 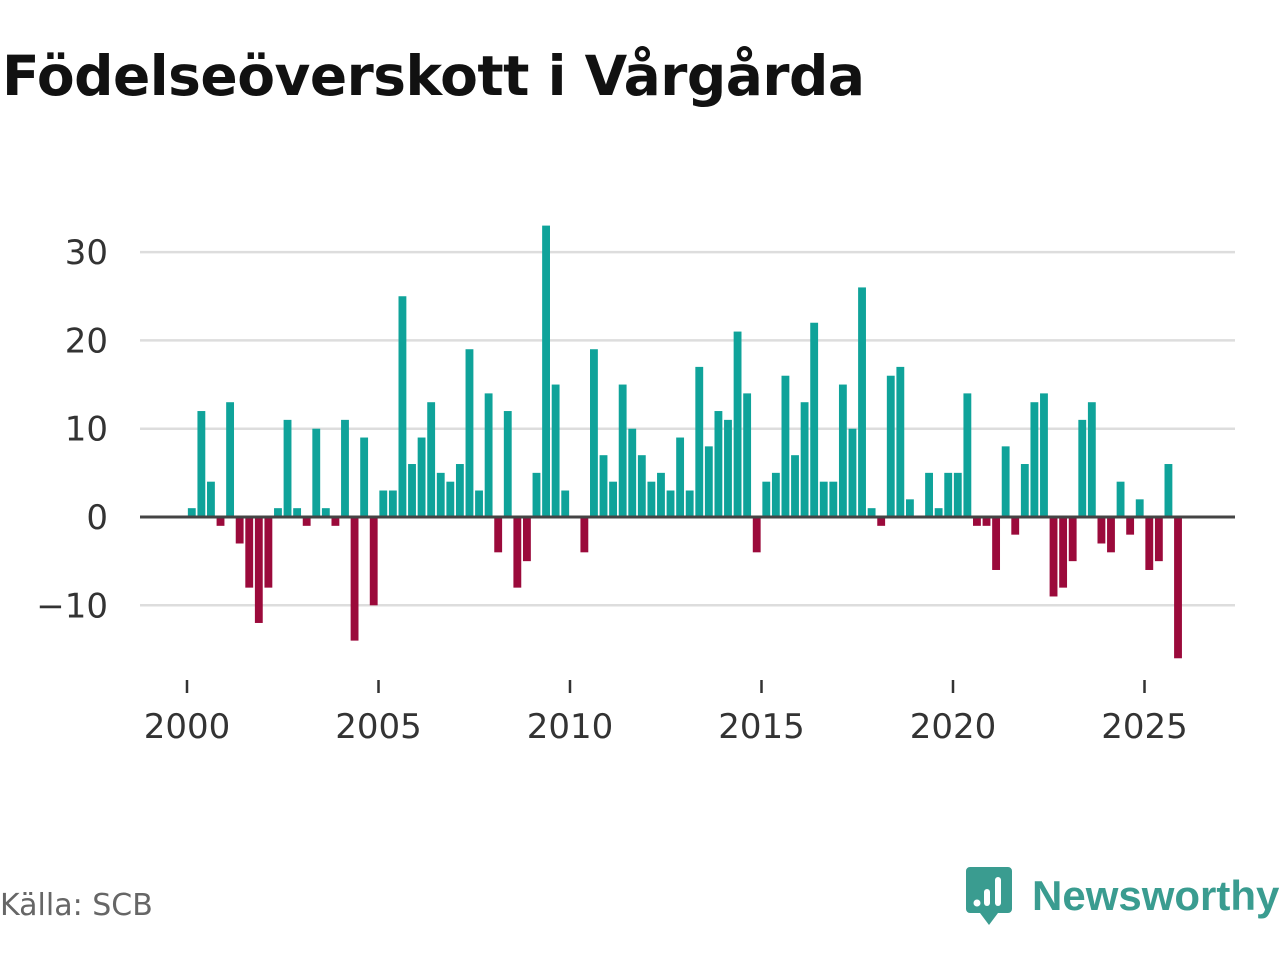 I want to click on y-tick-label: 0, so click(x=97, y=518).